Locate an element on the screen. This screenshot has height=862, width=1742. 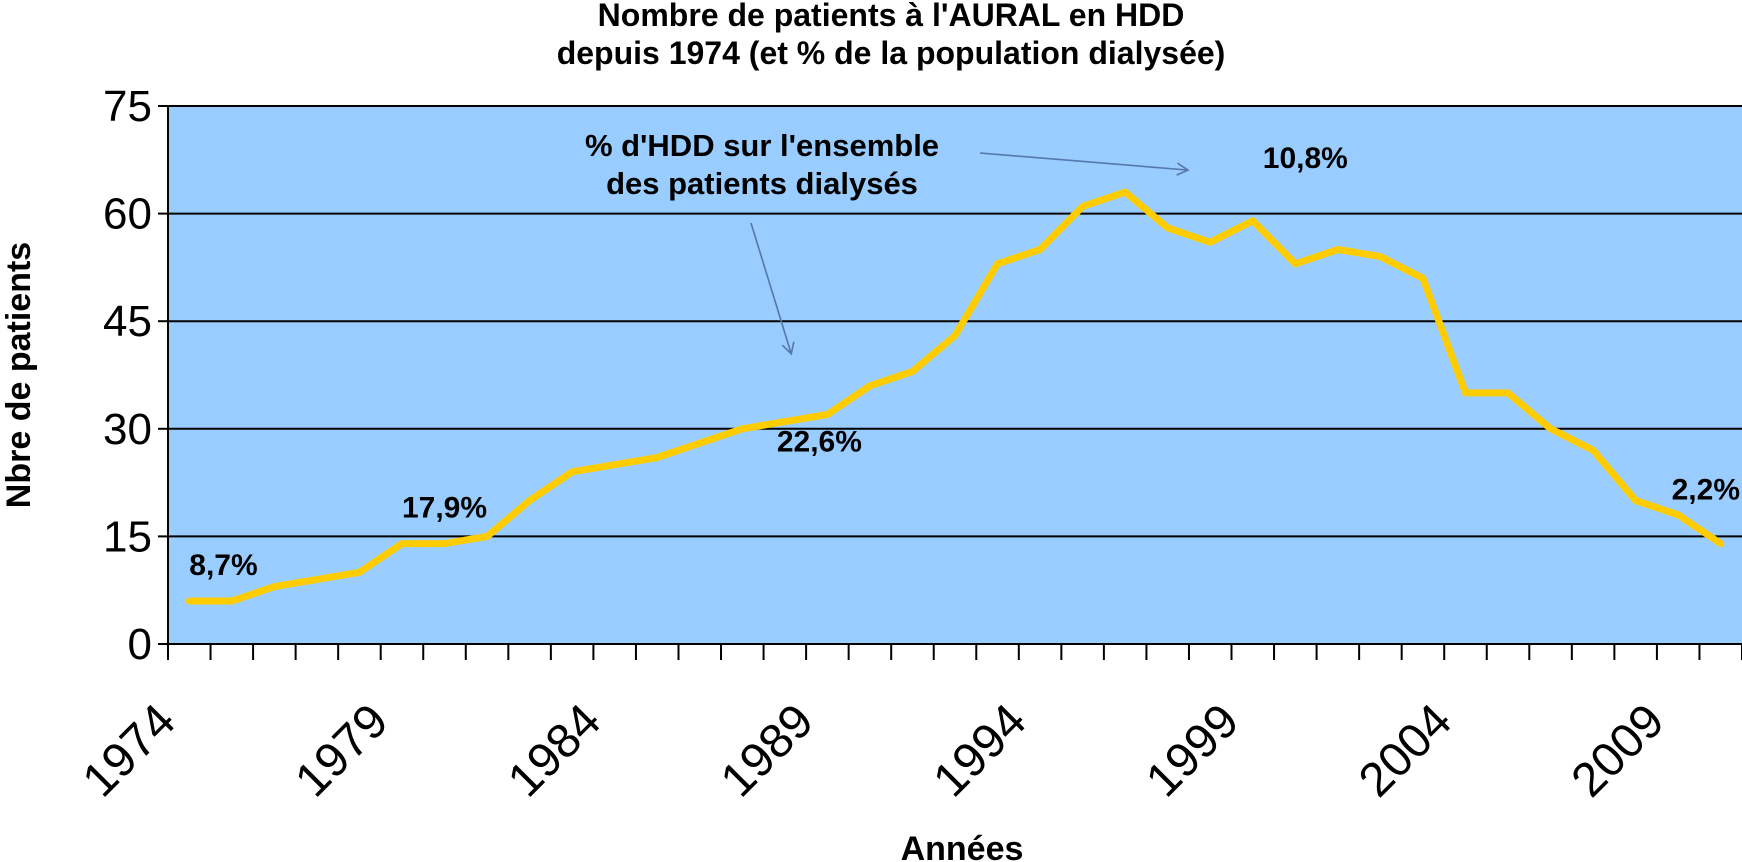
data-label-1: 17,9% is located at coordinates (444, 508).